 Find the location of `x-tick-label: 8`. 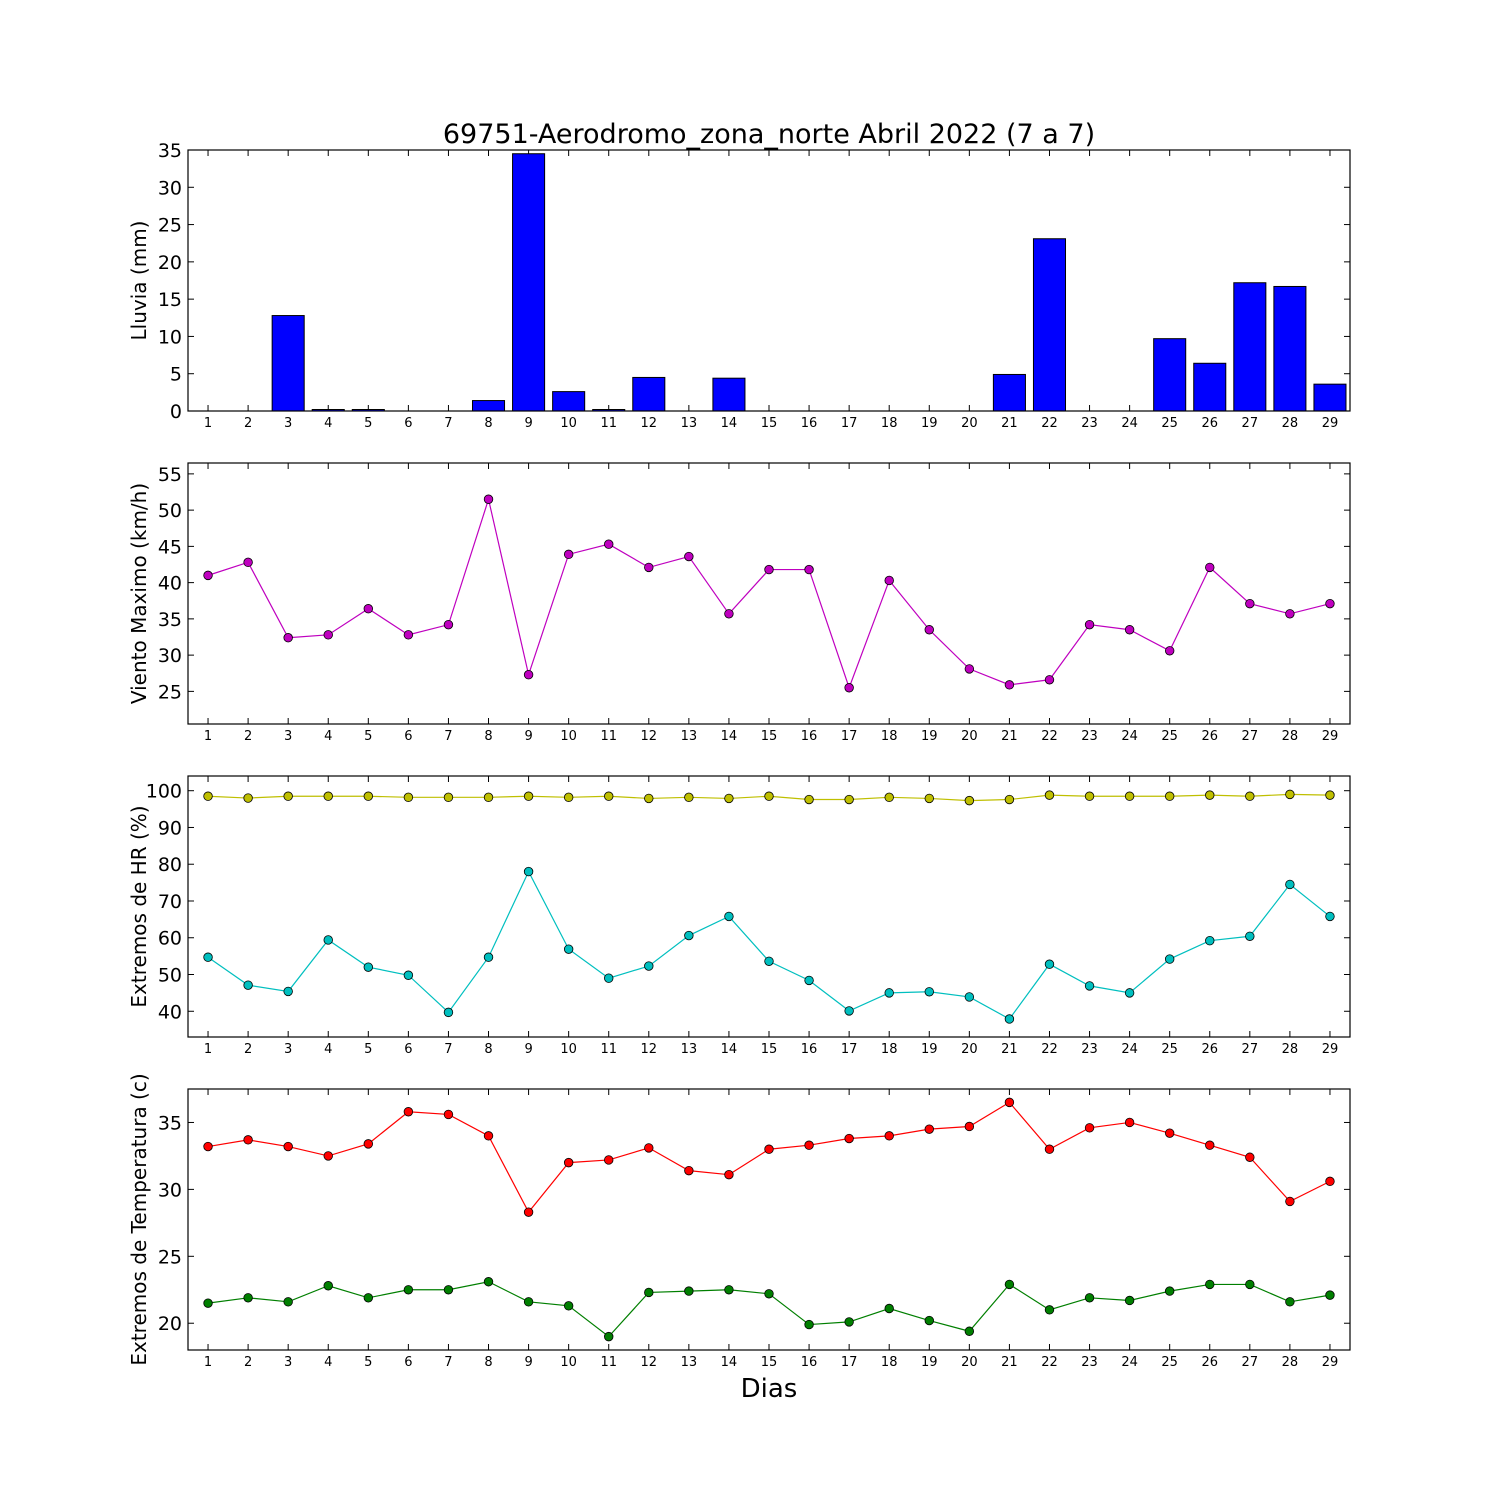

x-tick-label: 8 is located at coordinates (488, 736).